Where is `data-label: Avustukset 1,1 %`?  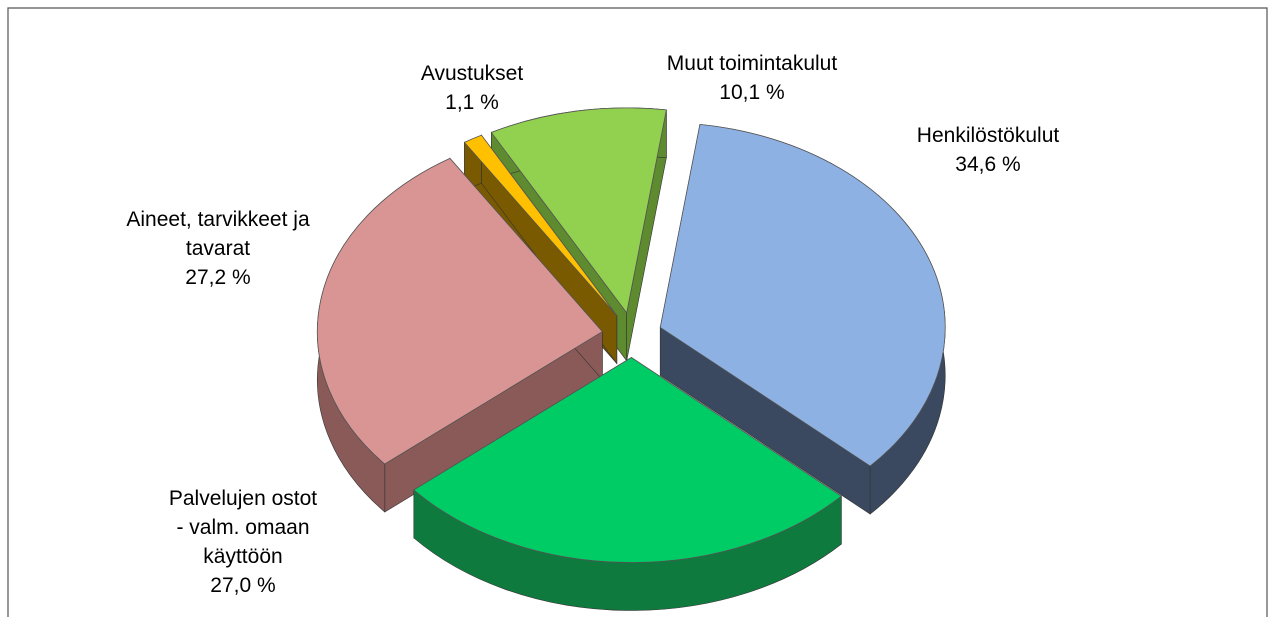 data-label: Avustukset 1,1 % is located at coordinates (472, 88).